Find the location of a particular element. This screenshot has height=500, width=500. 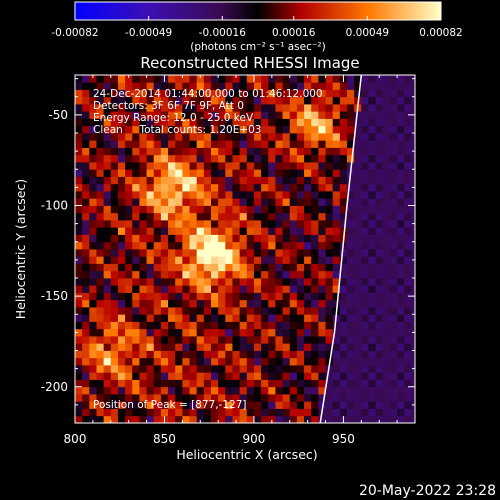

solar-limb-arc is located at coordinates (341, 249).